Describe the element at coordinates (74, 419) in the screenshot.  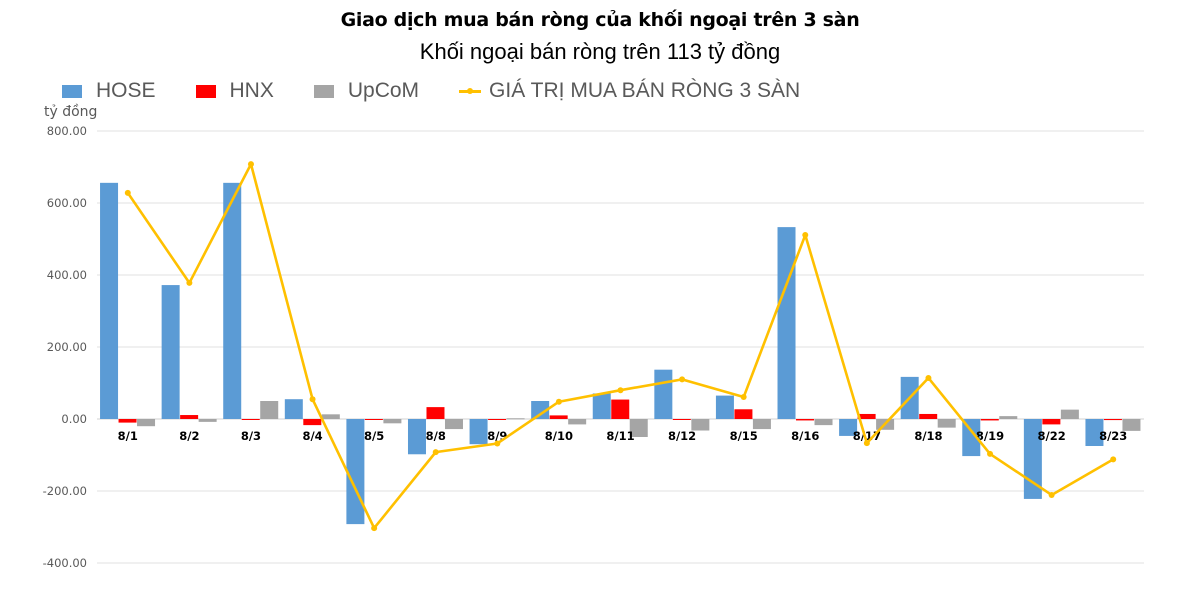
I see `y-tick-label: 0.00` at that location.